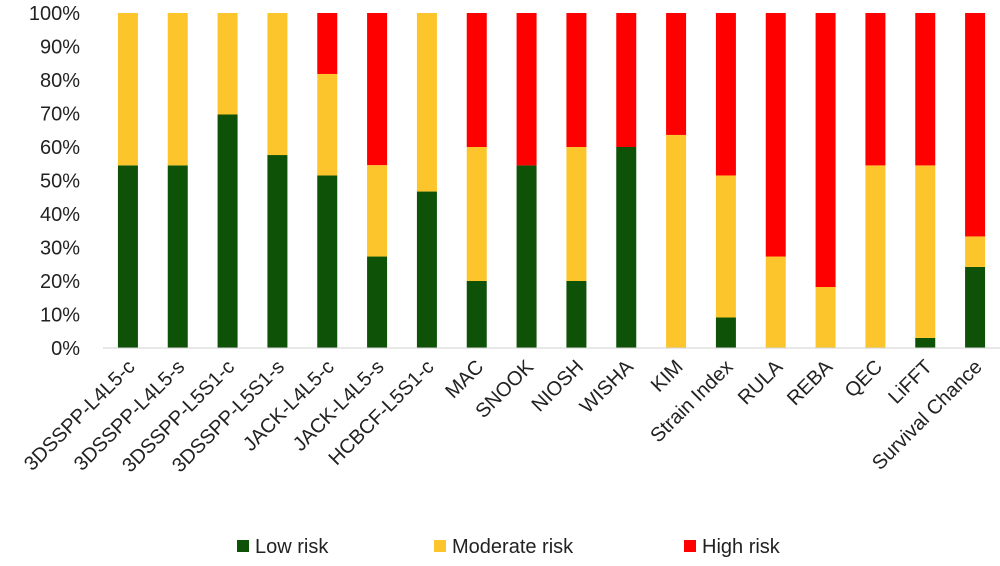 The image size is (1000, 566). I want to click on y-tick-label: 70%, so click(60, 115).